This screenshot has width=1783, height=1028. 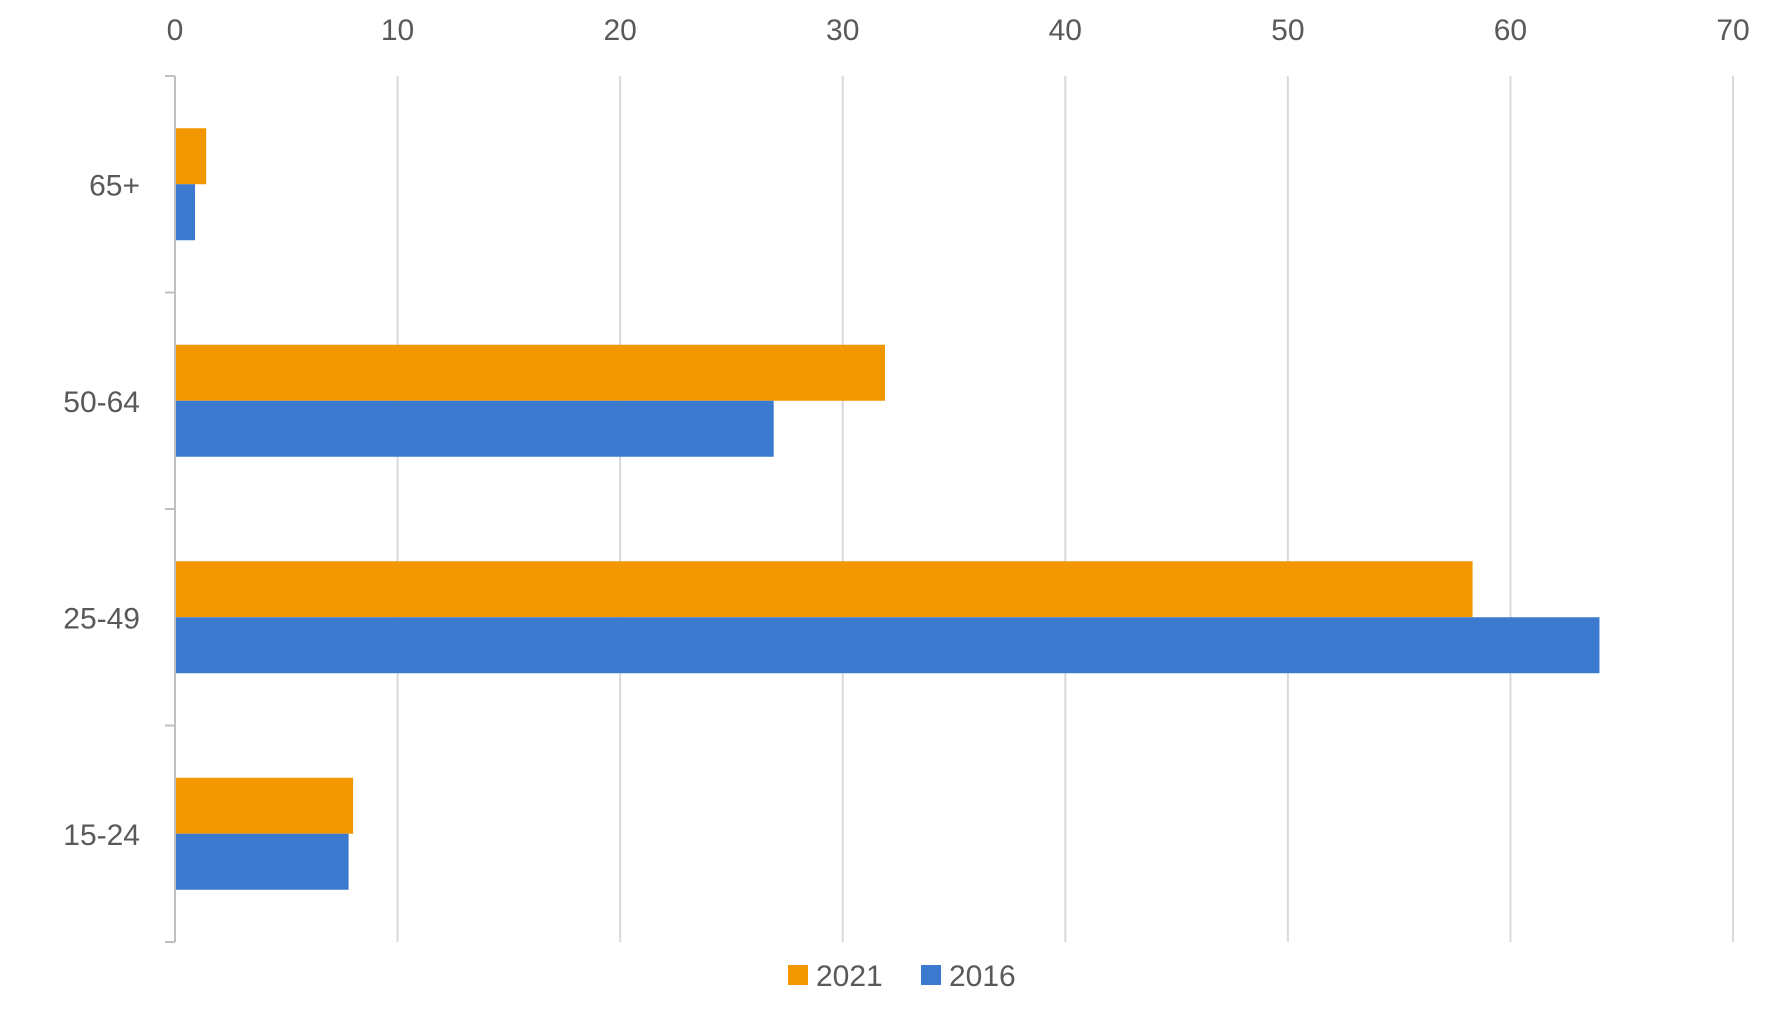 I want to click on x-tick-label: 40, so click(x=1065, y=30).